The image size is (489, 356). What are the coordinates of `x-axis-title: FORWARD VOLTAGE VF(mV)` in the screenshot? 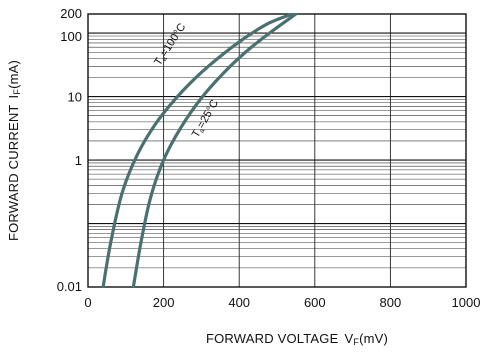 It's located at (297, 339).